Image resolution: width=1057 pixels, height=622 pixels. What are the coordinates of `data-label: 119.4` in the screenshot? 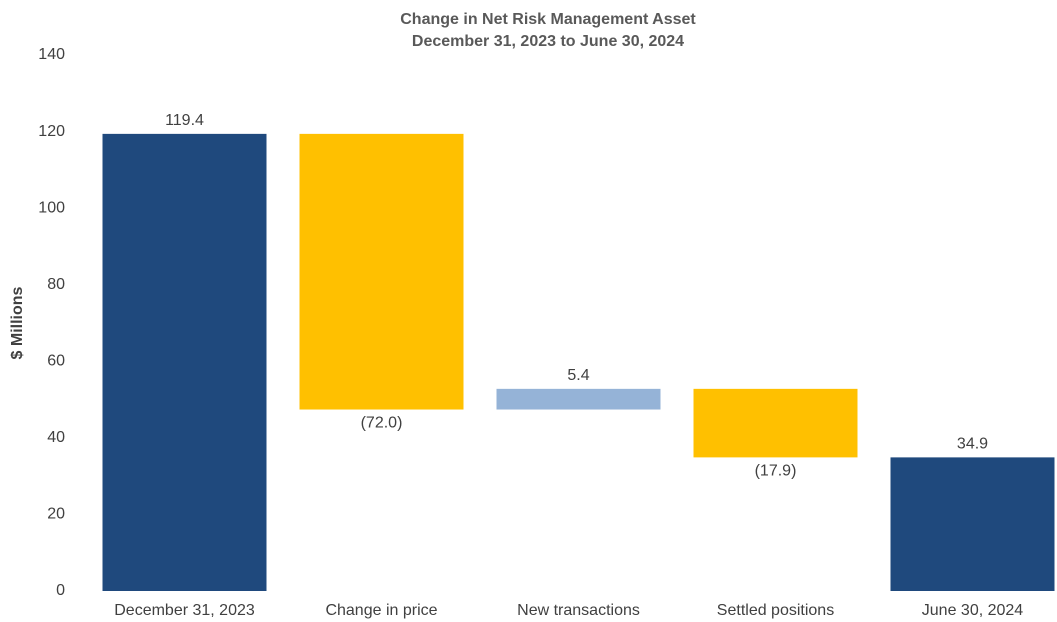 It's located at (184, 120).